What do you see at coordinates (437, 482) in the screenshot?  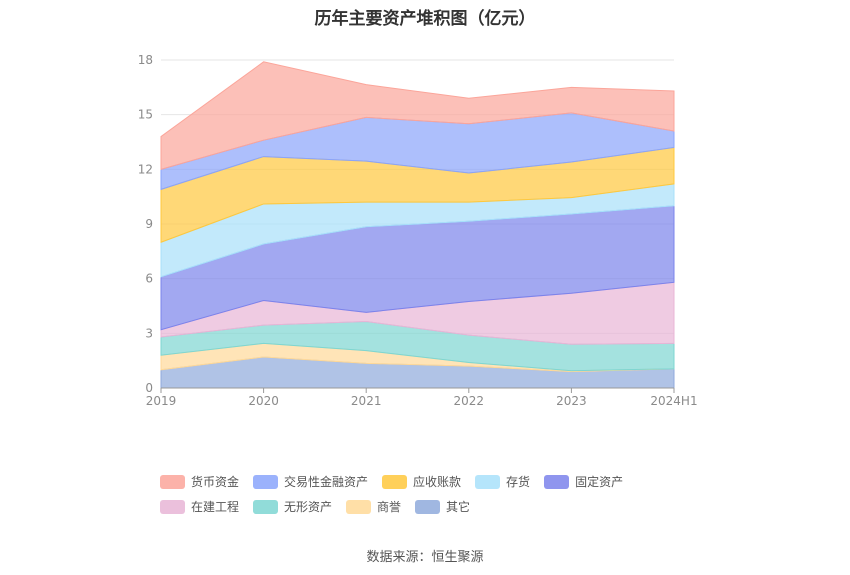 I see `legend-label: 应收账款` at bounding box center [437, 482].